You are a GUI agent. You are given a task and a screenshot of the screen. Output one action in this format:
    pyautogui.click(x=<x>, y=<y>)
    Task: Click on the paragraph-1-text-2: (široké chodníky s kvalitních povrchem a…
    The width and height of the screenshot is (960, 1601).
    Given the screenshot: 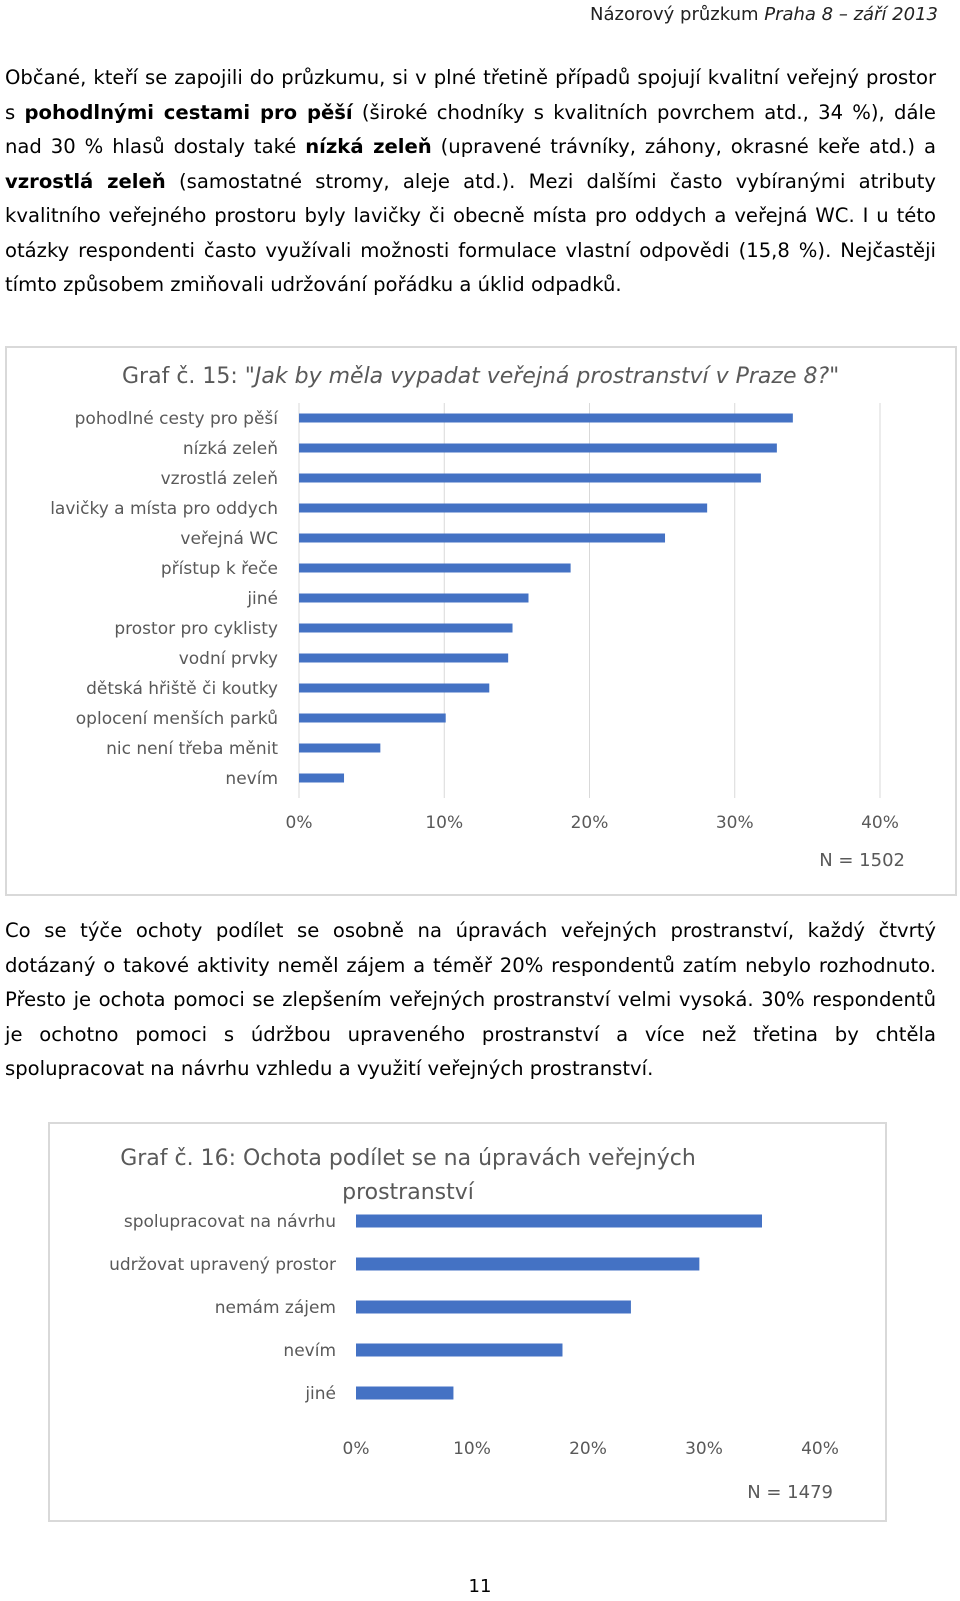 What is the action you would take?
    pyautogui.click(x=470, y=129)
    